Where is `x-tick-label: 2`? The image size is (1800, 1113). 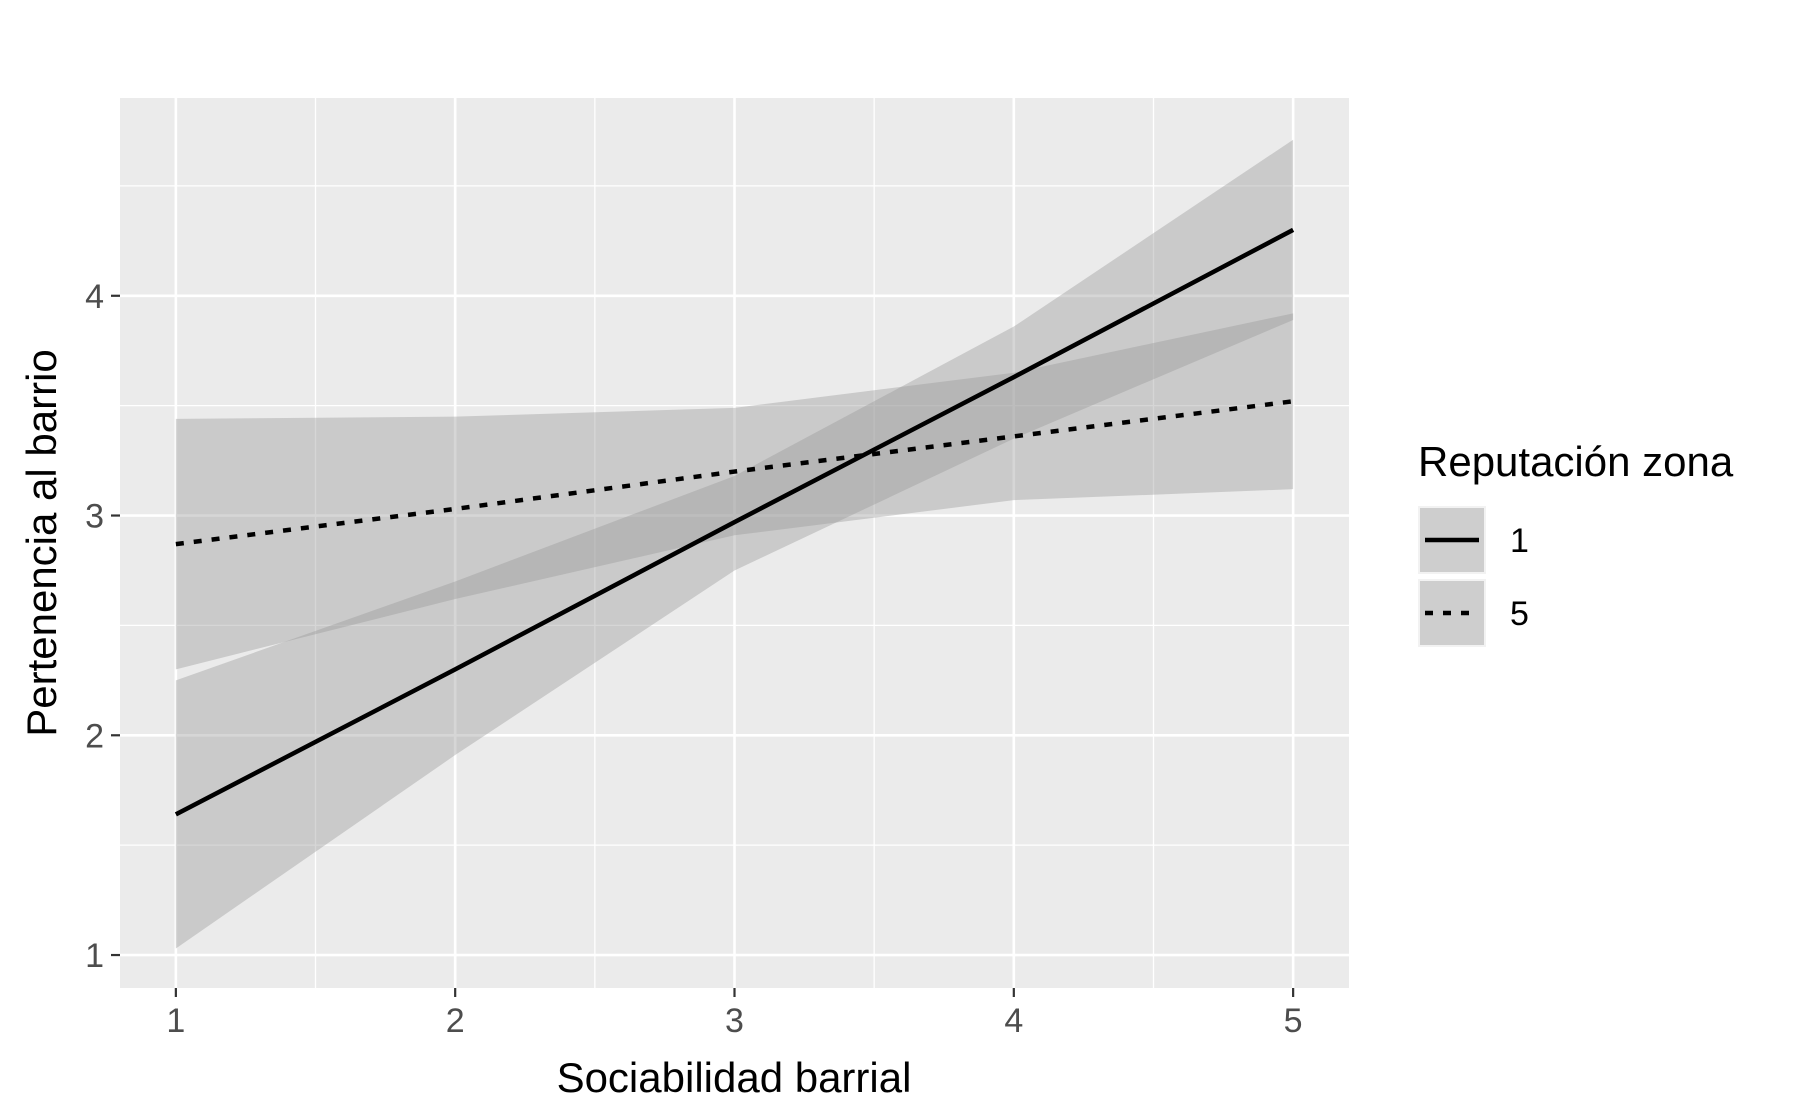 x-tick-label: 2 is located at coordinates (455, 1021).